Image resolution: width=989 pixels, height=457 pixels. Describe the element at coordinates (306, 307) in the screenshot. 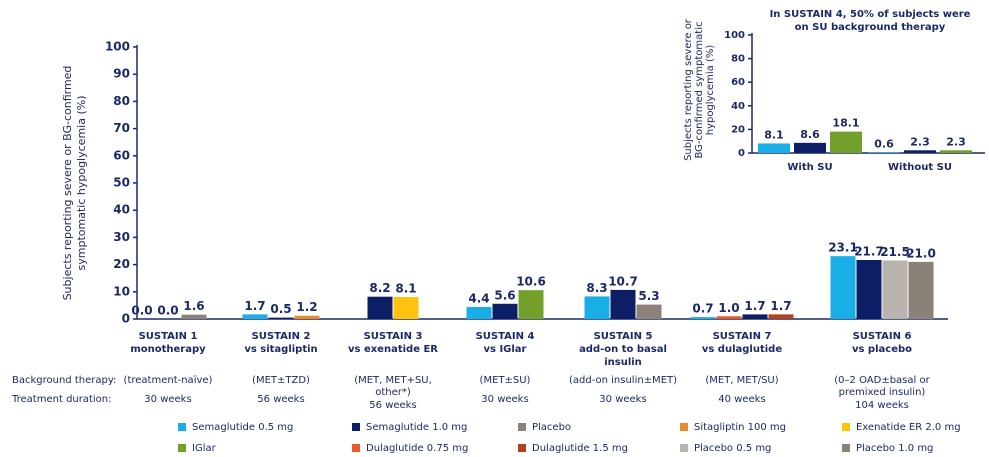

I see `data-label: 1.2` at that location.